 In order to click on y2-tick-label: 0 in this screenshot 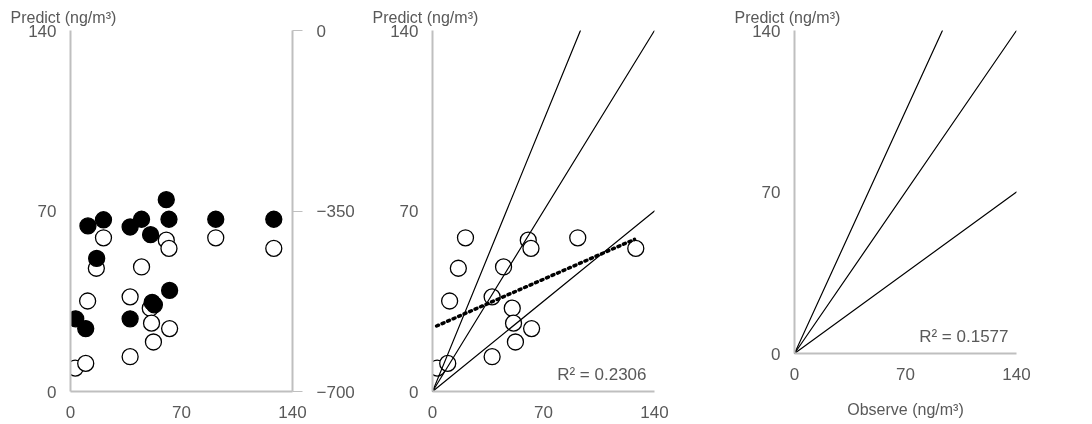, I will do `click(321, 31)`.